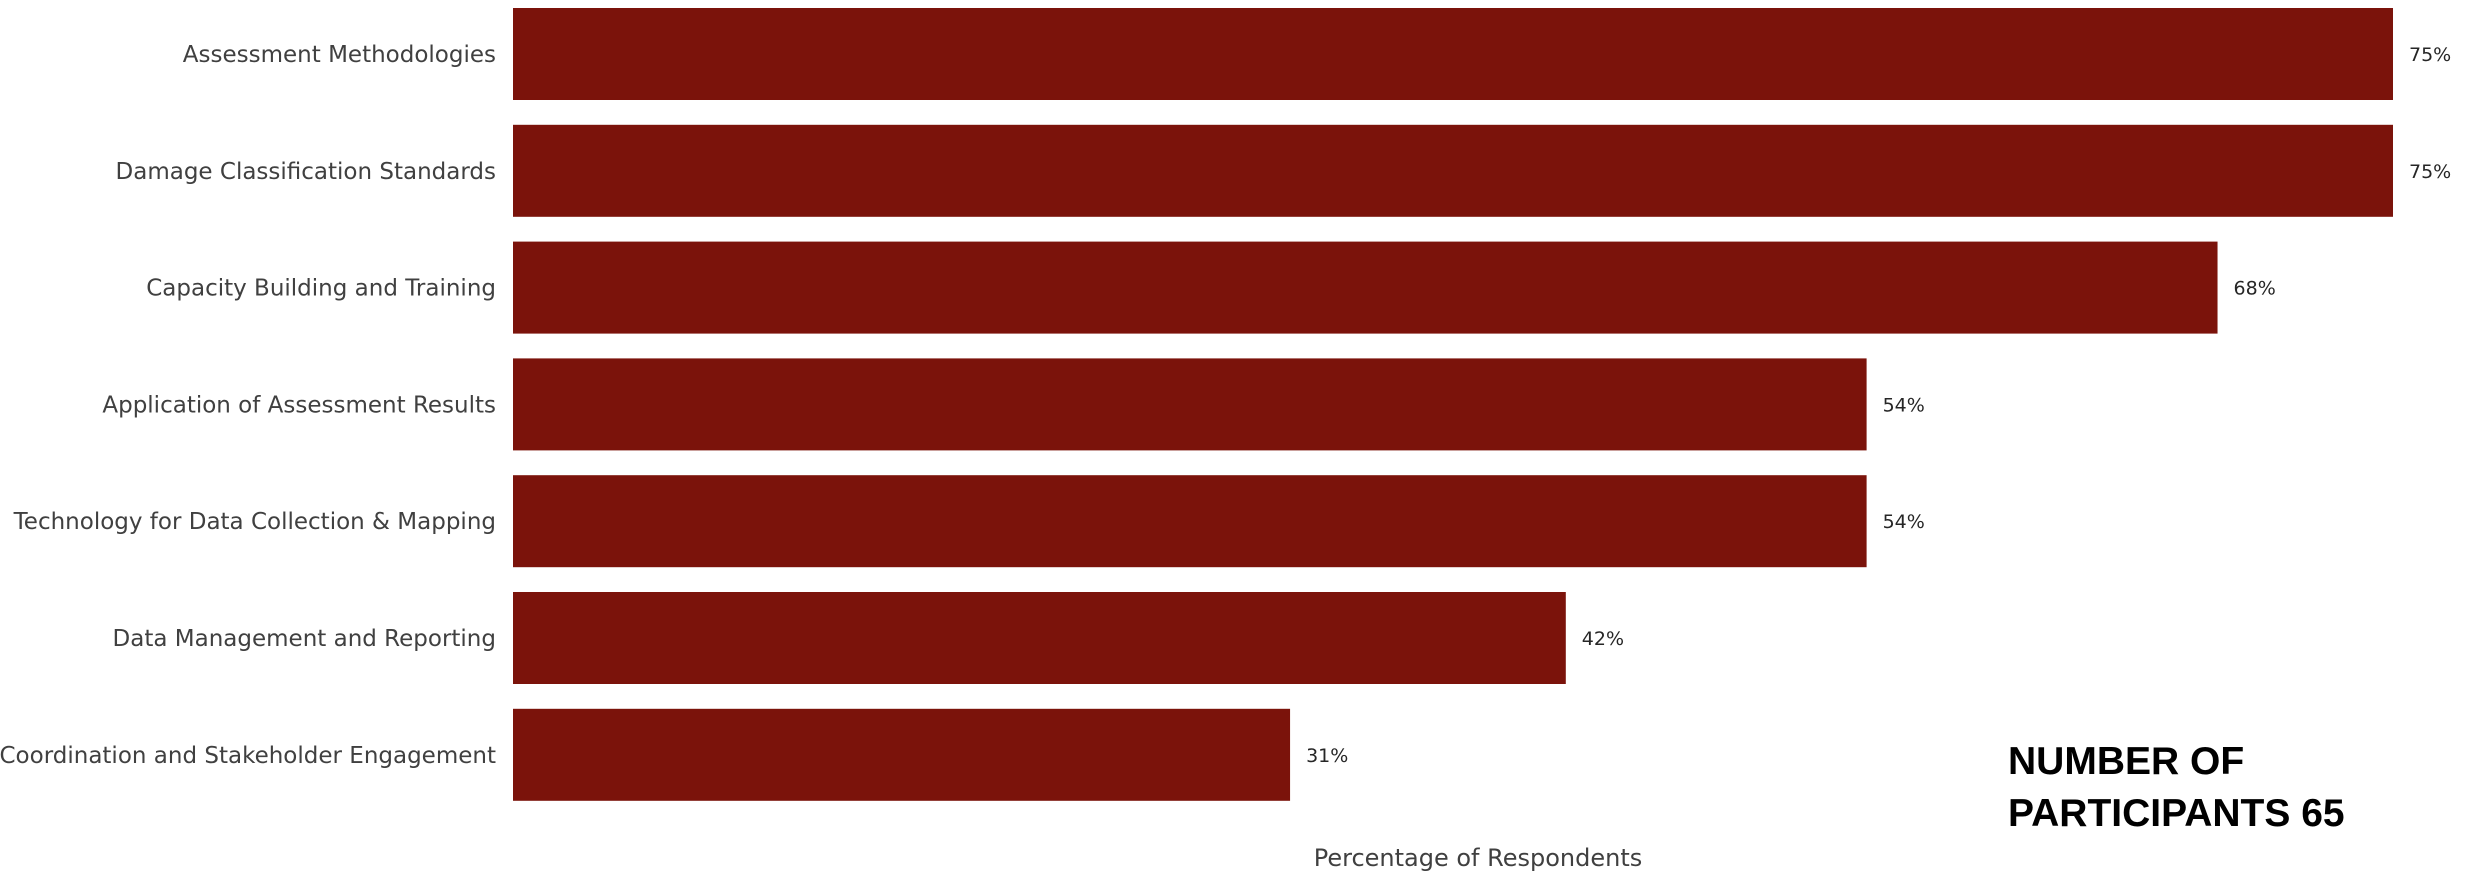 This screenshot has width=2468, height=874. I want to click on category-label-7: Coordination and Stakeholder Engagement, so click(248, 756).